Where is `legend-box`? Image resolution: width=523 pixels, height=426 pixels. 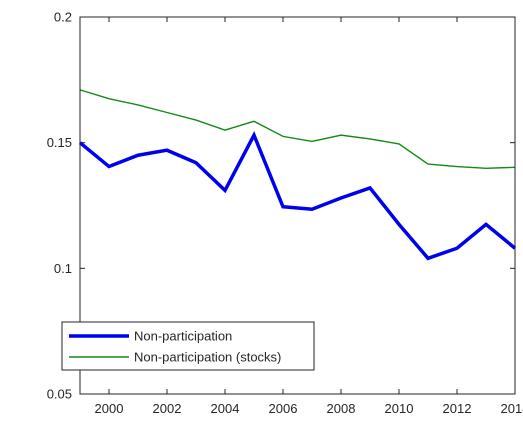 legend-box is located at coordinates (188, 346).